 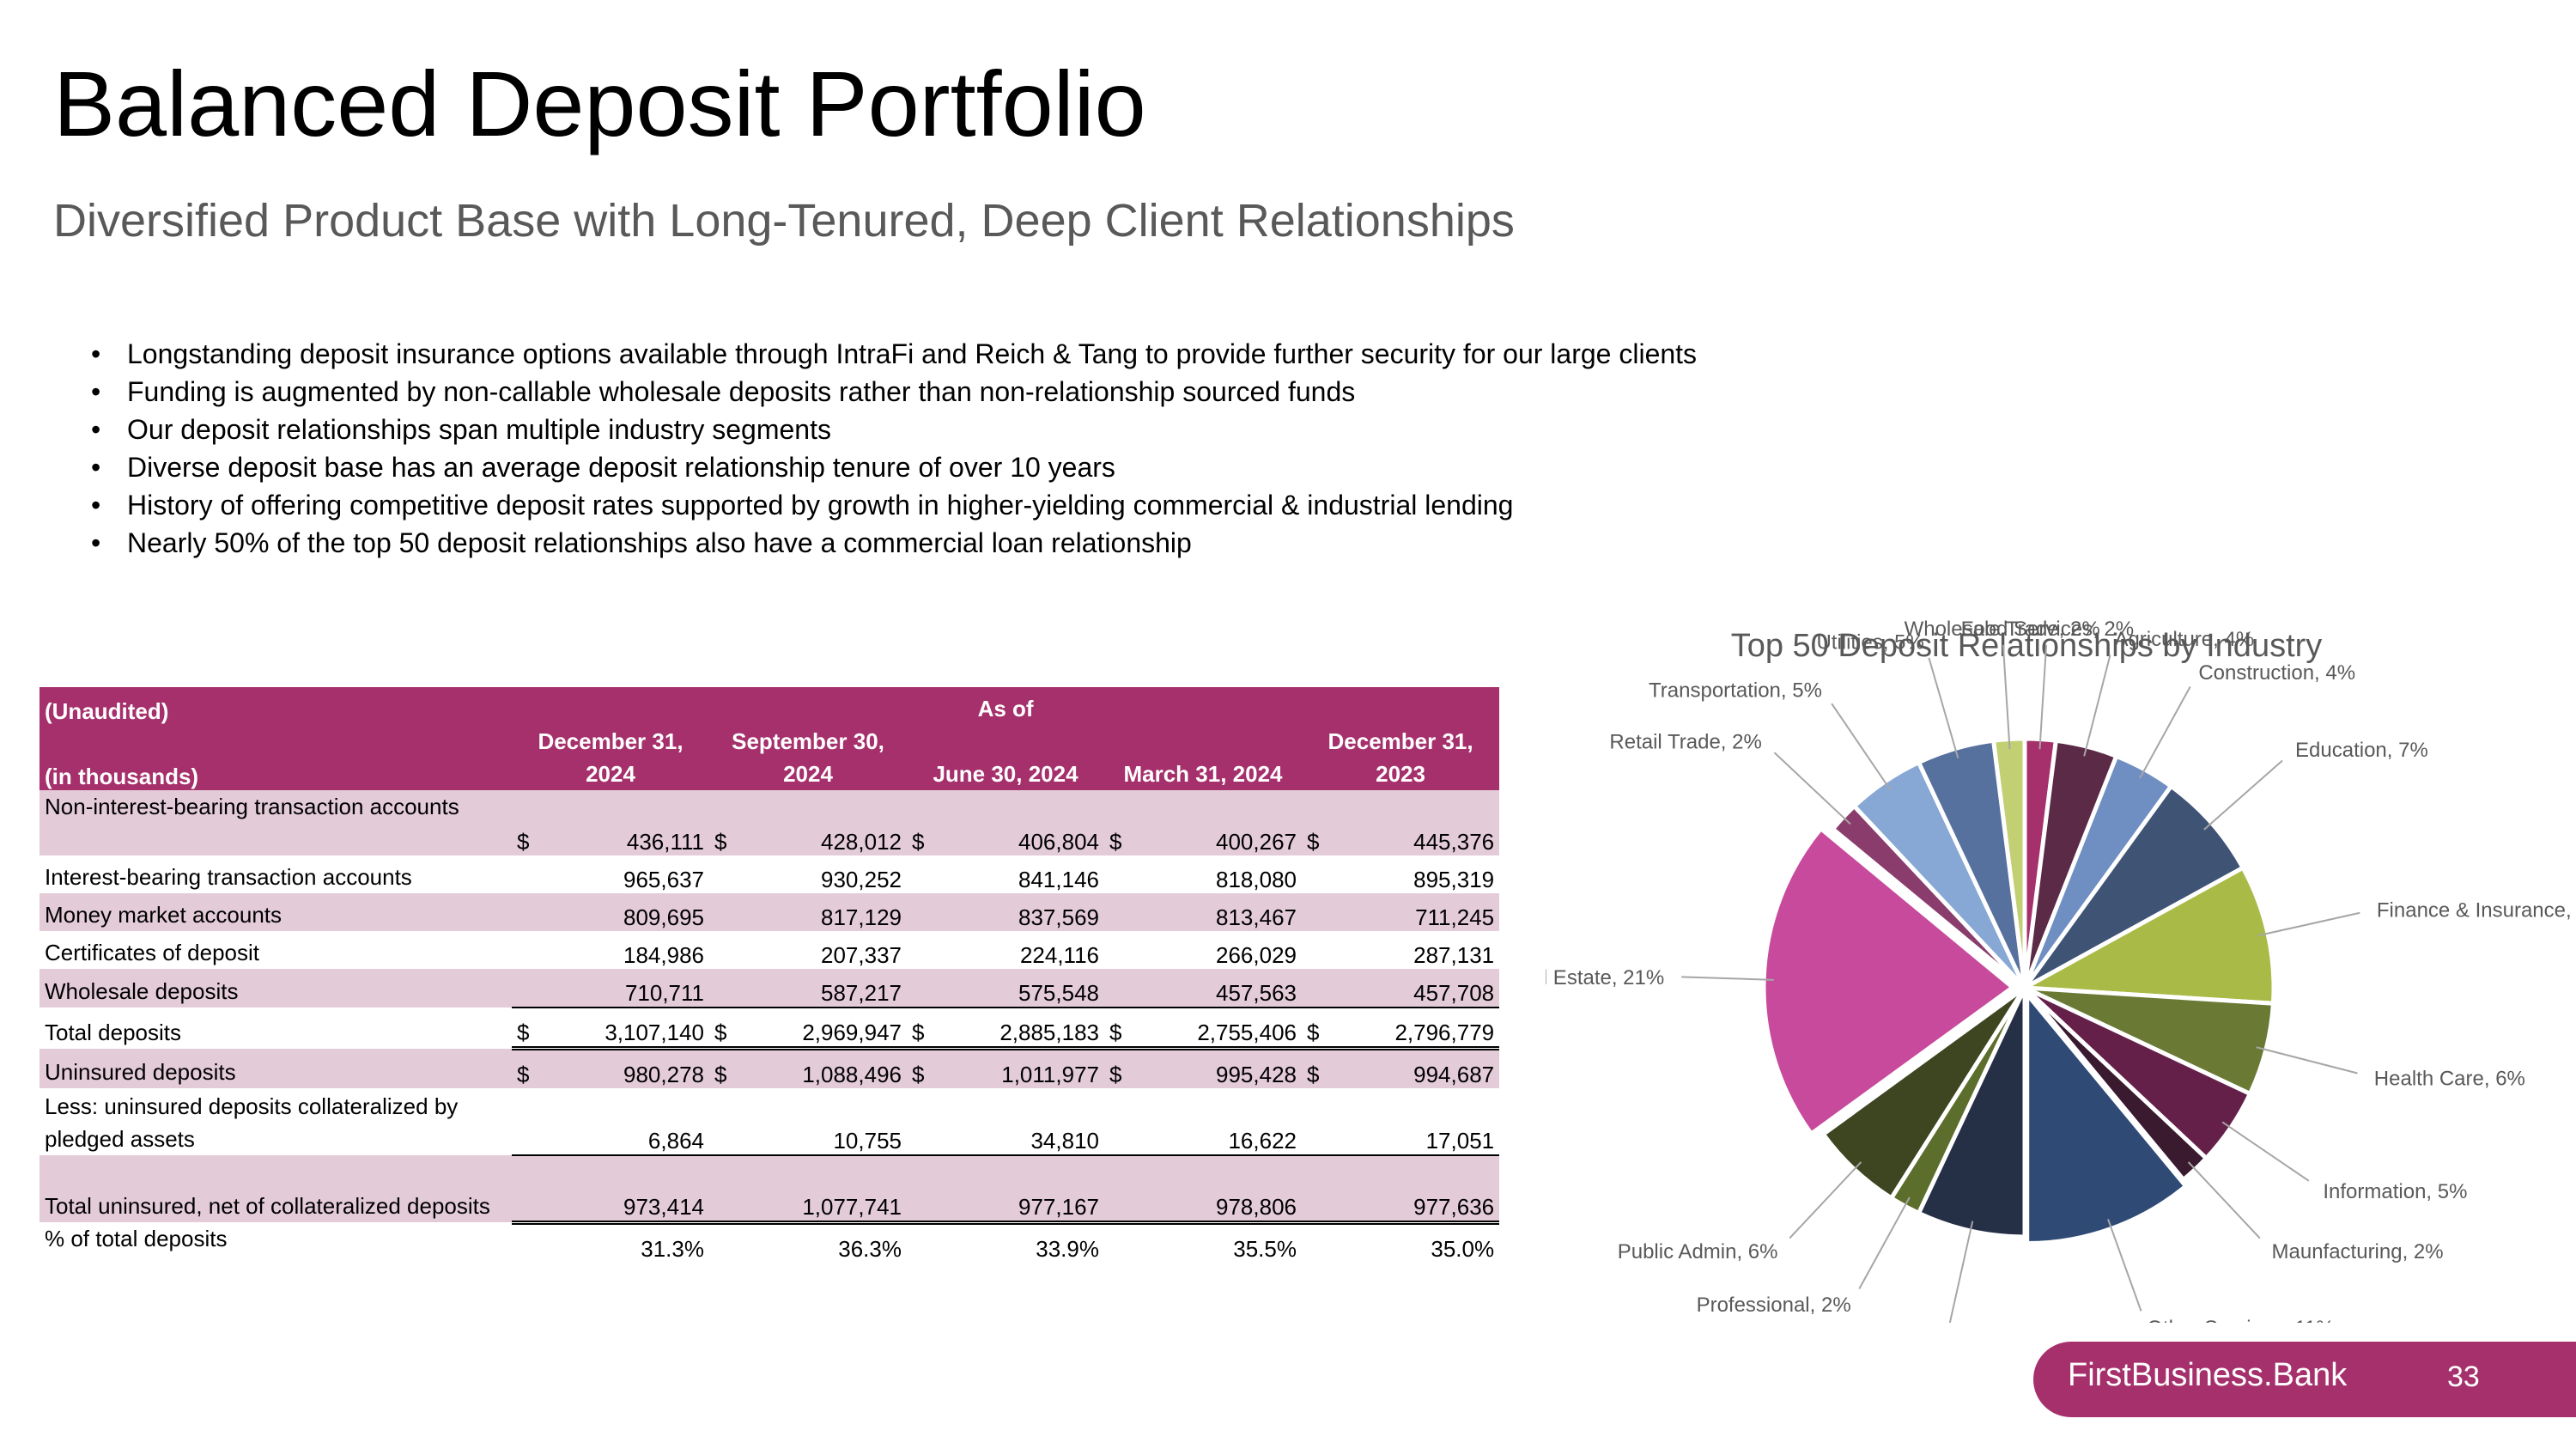 I want to click on slice-label: Utilities, 5%, so click(x=1870, y=642).